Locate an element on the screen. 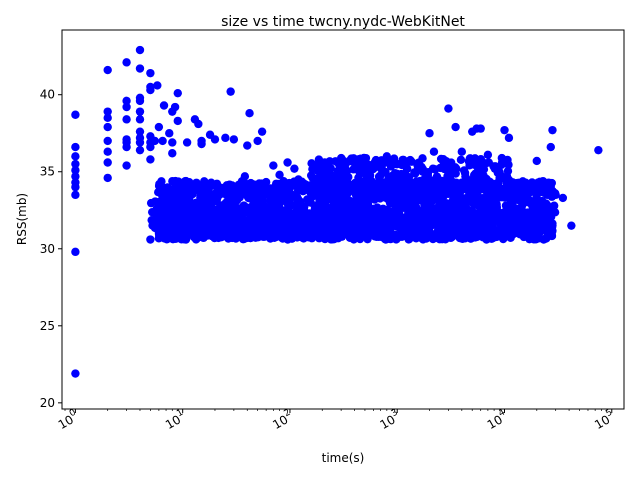 The height and width of the screenshot is (480, 640). y-axis-ticks: 20 25 30 35 40 is located at coordinates (51, 249).